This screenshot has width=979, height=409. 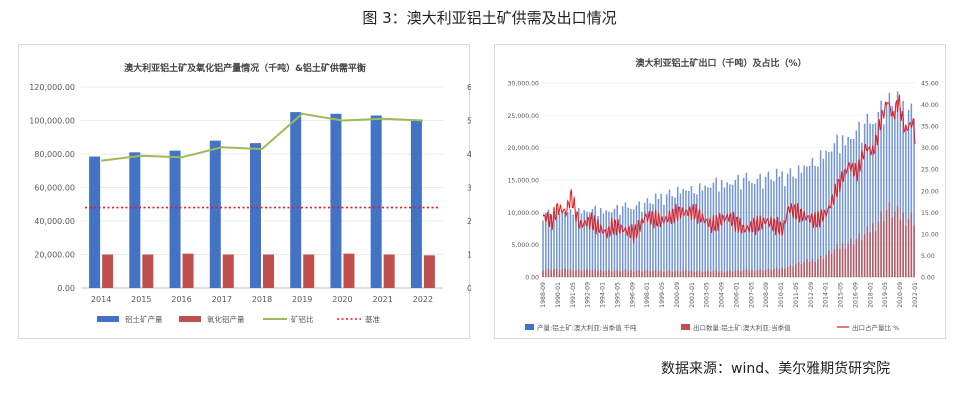 I want to click on legend-alumina-production-swatch, so click(x=190, y=319).